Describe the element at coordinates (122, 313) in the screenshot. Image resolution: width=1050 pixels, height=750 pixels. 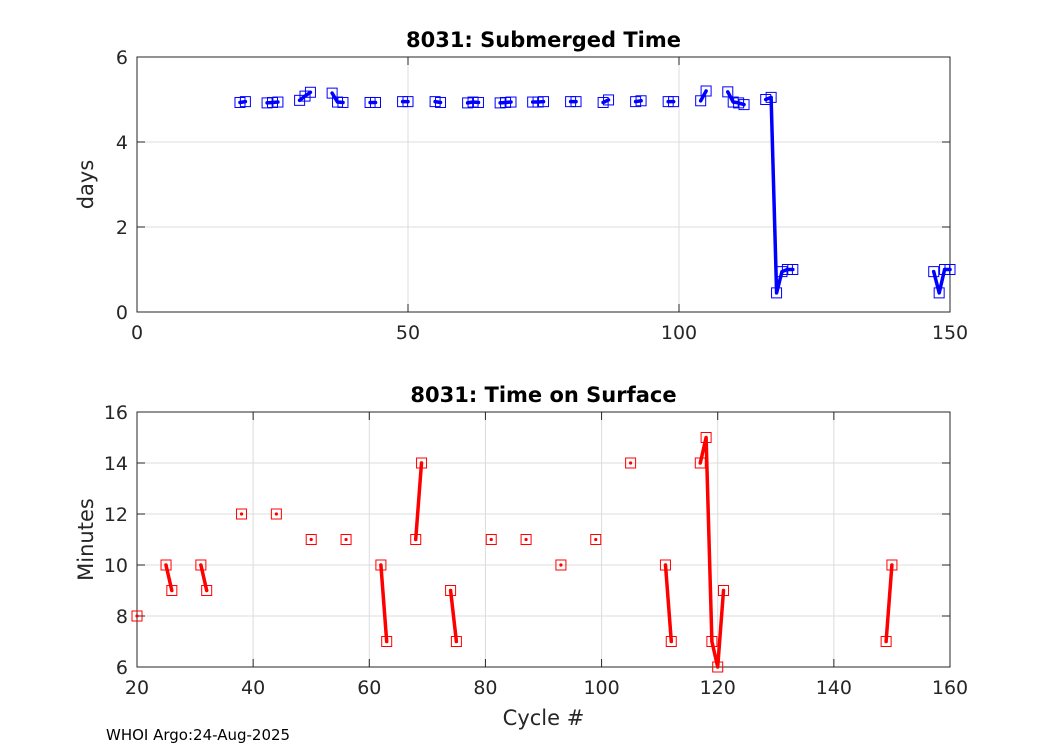
I see `y-tick-label: 0` at that location.